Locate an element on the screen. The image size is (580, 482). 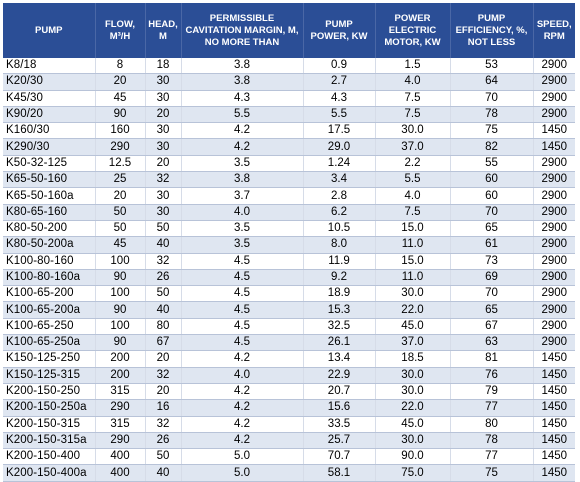
cell-head: 67 is located at coordinates (163, 343).